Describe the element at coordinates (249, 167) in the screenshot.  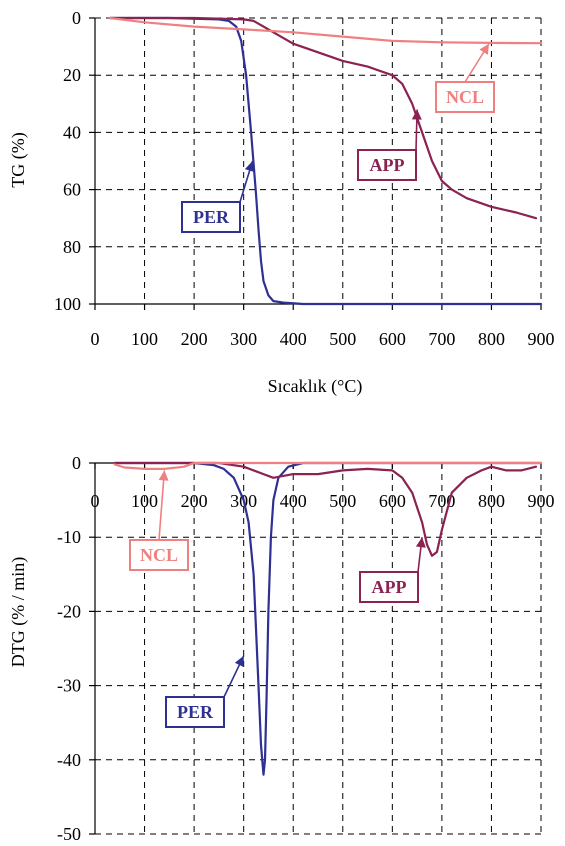
I see `tg-arrowhead-per` at that location.